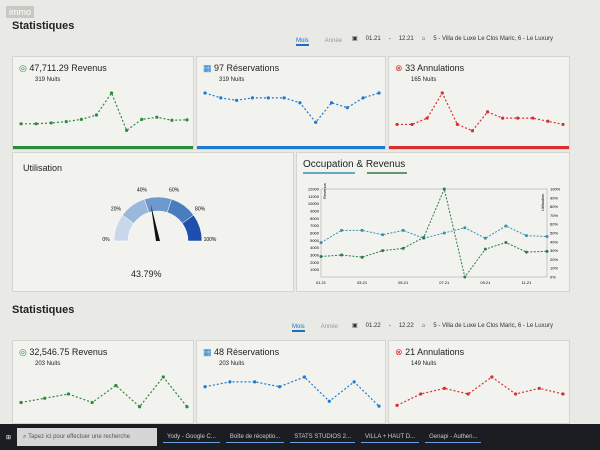 The width and height of the screenshot is (600, 450). I want to click on calendar-icon: ▣, so click(355, 39).